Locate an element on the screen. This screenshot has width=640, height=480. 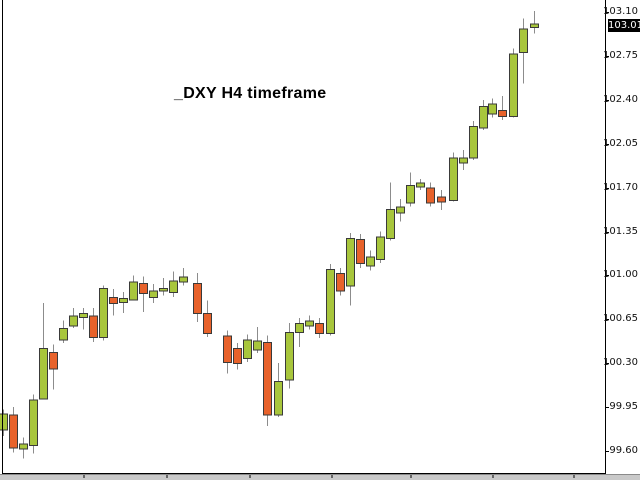
current-price-badge: 103.01 is located at coordinates (624, 26).